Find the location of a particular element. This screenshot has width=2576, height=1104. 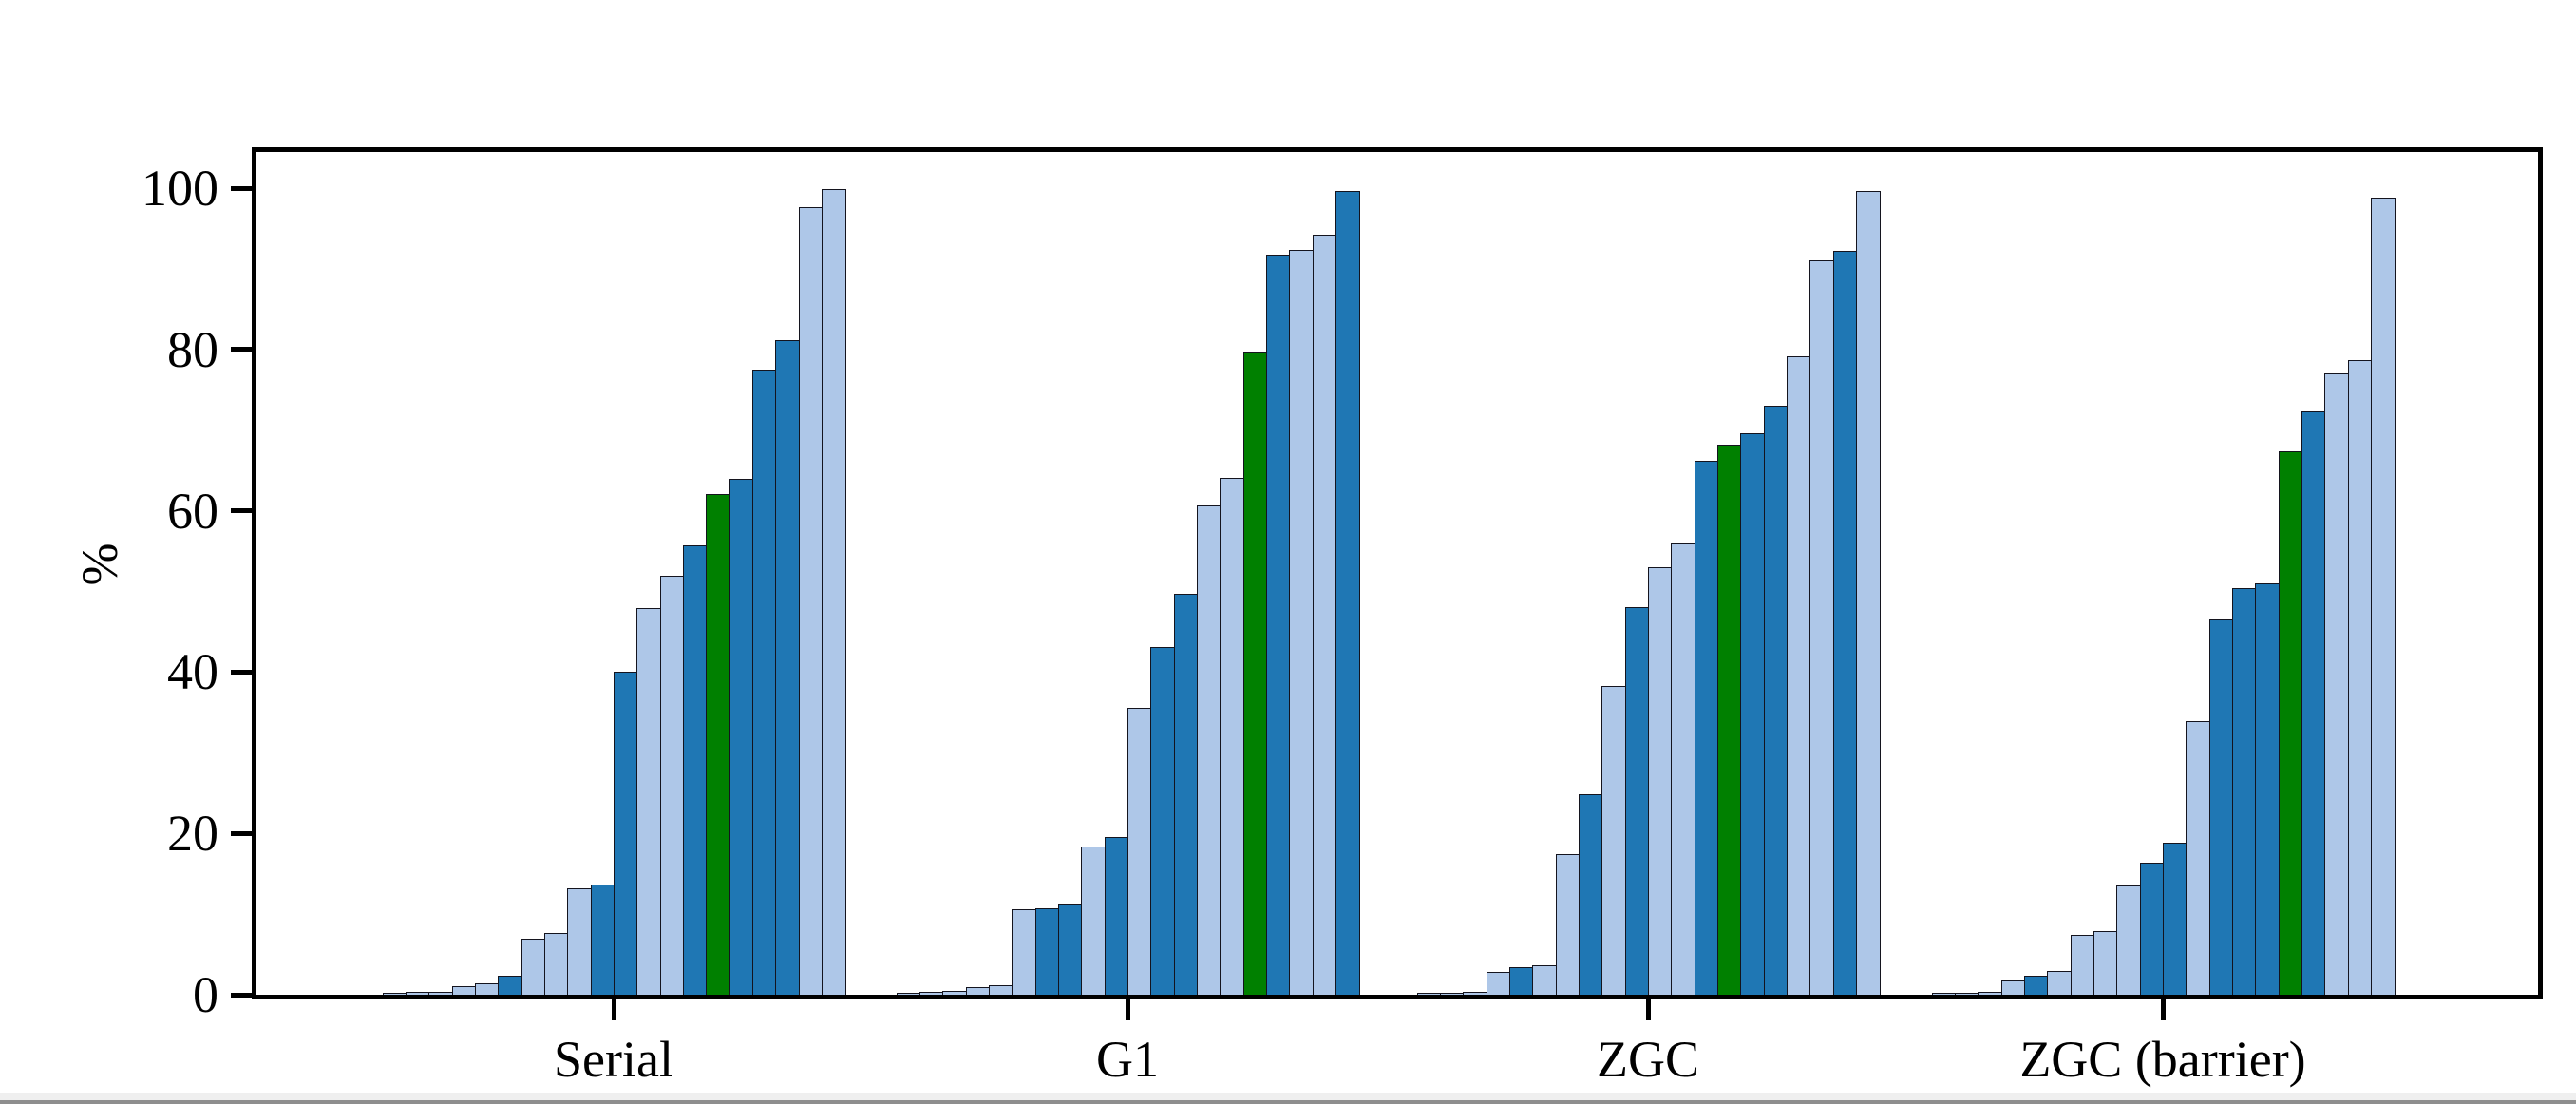

scrollbar-track is located at coordinates (1288, 1096).